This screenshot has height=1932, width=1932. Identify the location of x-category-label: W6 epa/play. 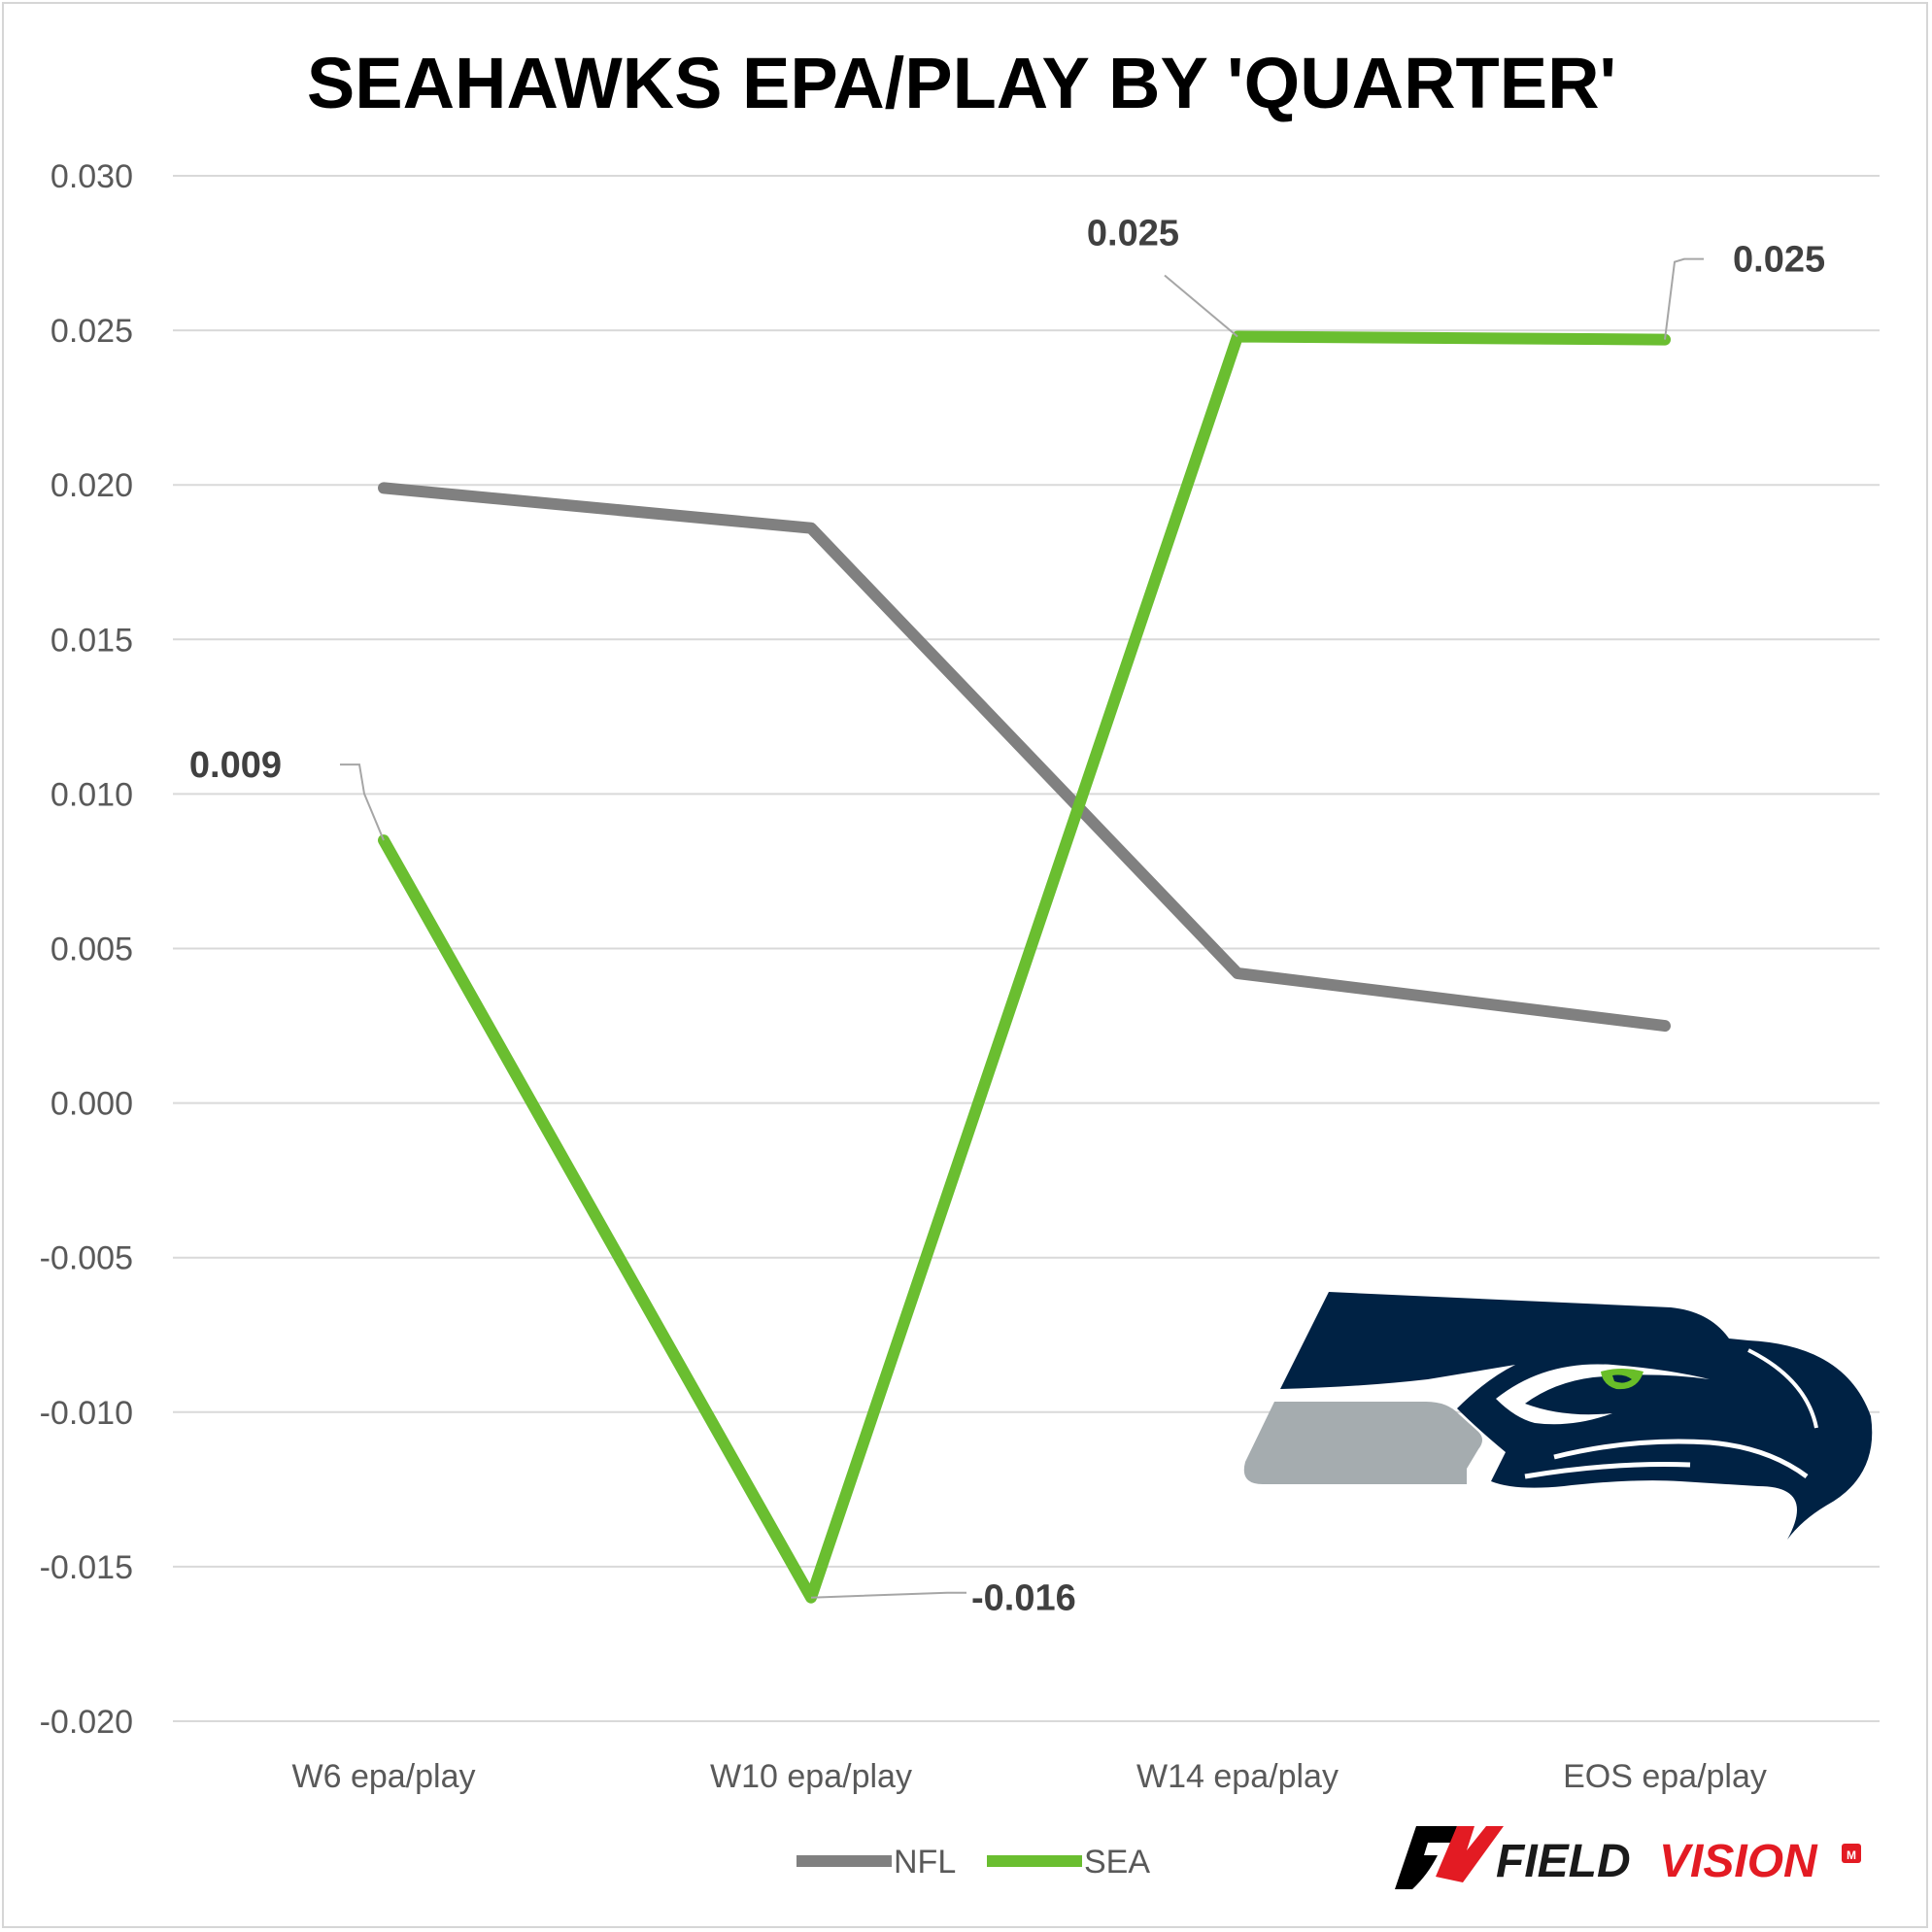
(384, 1776).